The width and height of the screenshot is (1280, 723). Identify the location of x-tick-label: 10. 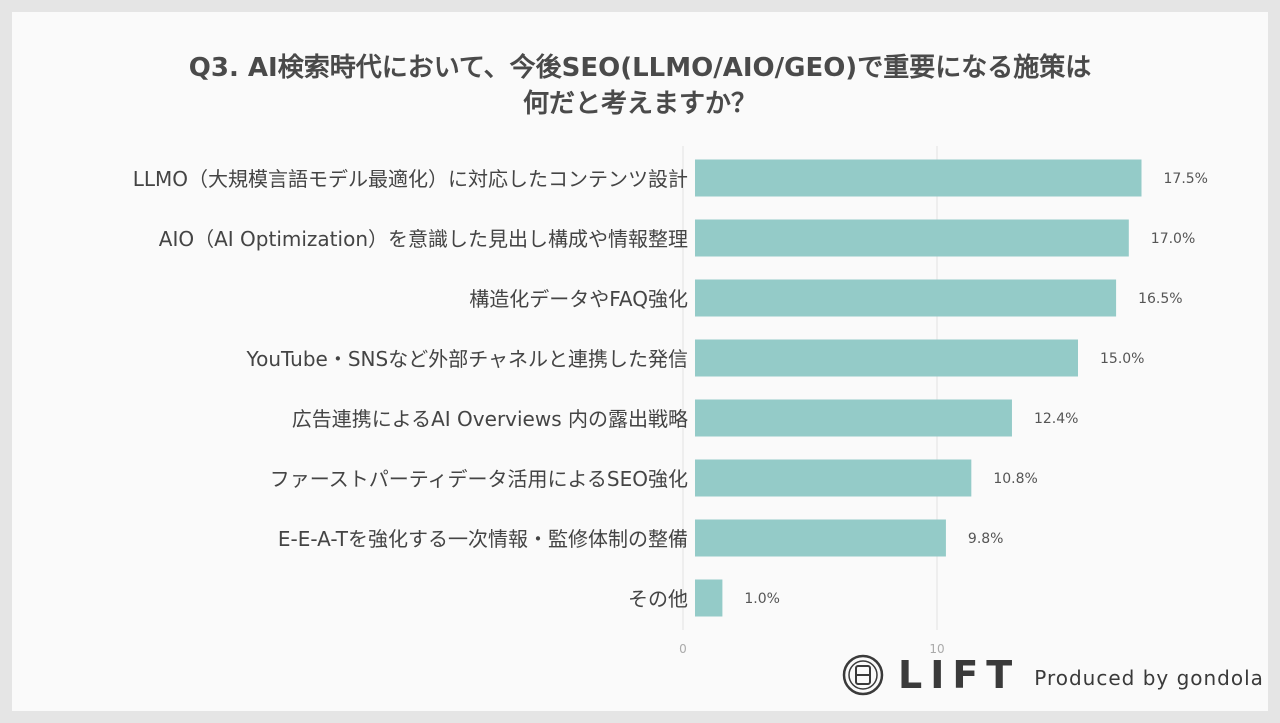
(936, 649).